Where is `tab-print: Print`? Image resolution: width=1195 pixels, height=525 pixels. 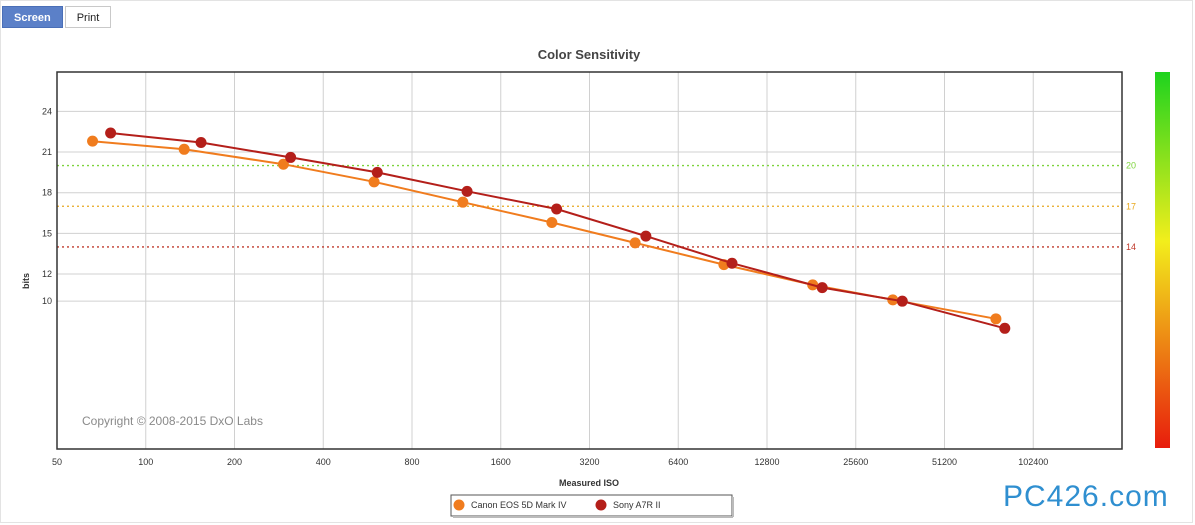 tab-print: Print is located at coordinates (88, 17).